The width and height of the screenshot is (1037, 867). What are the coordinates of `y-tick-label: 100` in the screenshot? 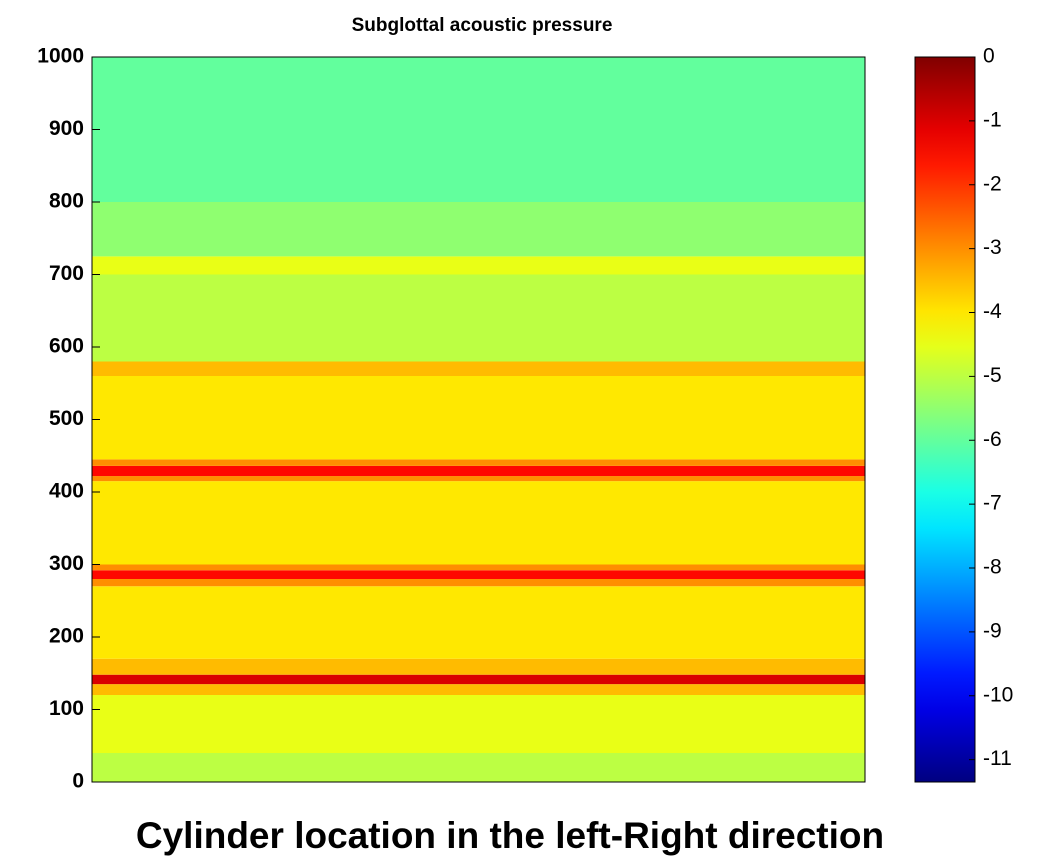 It's located at (66, 708).